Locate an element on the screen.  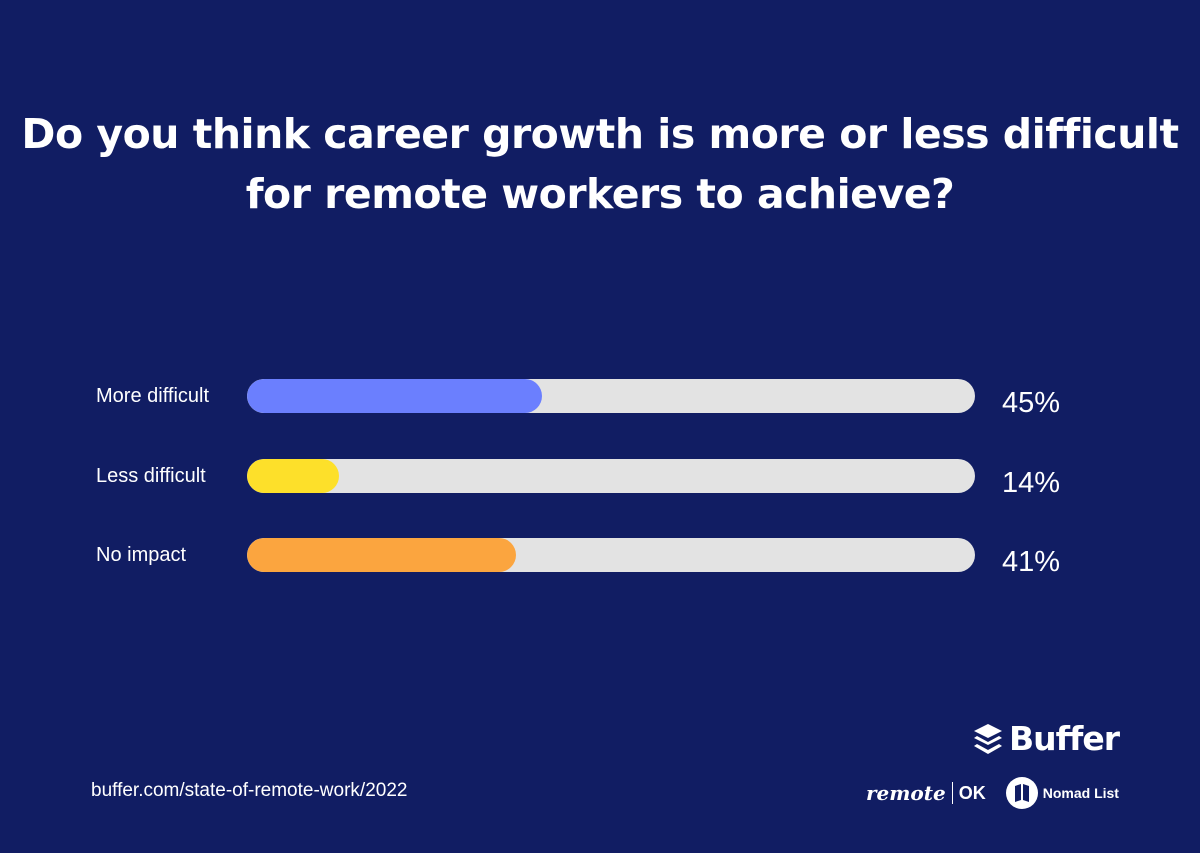
value-label: 41% is located at coordinates (1031, 562).